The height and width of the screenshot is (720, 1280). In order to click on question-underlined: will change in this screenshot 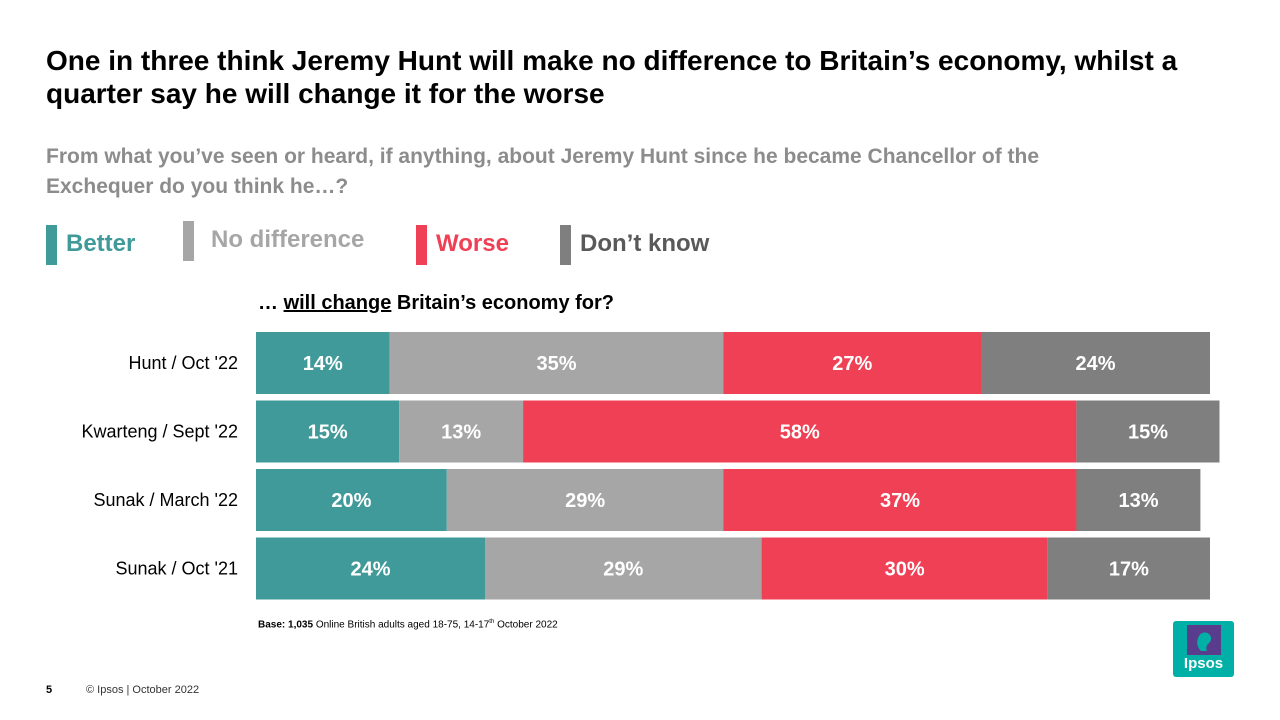, I will do `click(337, 303)`.